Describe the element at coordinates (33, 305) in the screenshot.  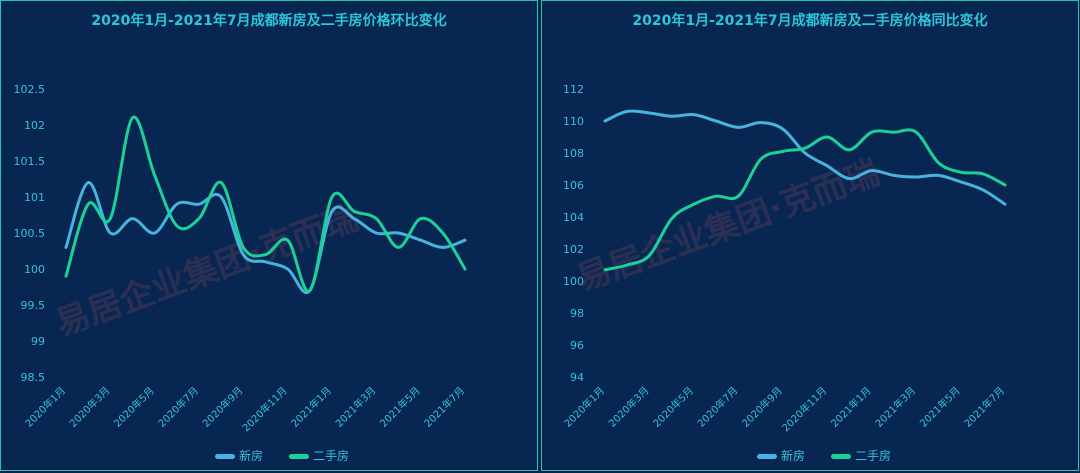
I see `y-tick-label: 99.5` at that location.